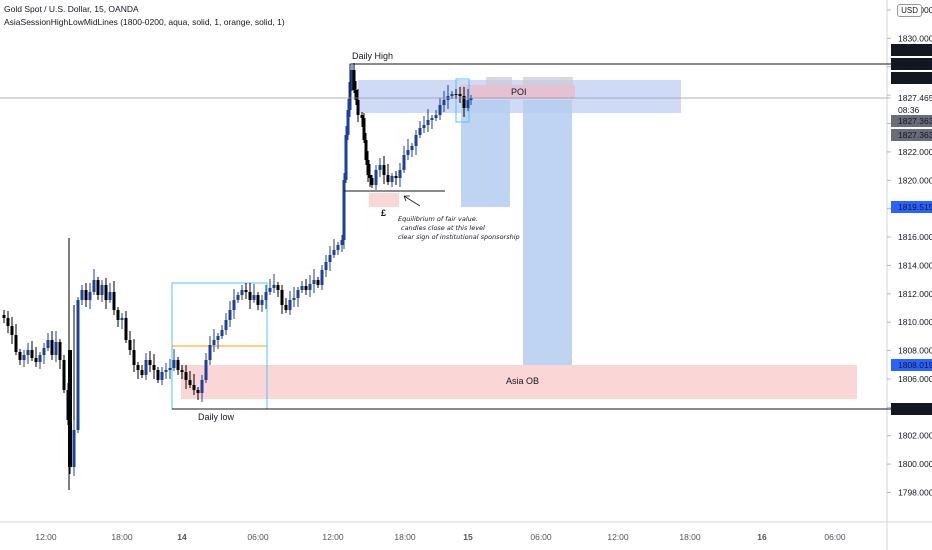 The width and height of the screenshot is (932, 550). Describe the element at coordinates (915, 98) in the screenshot. I see `price-label-text: 1827.465` at that location.